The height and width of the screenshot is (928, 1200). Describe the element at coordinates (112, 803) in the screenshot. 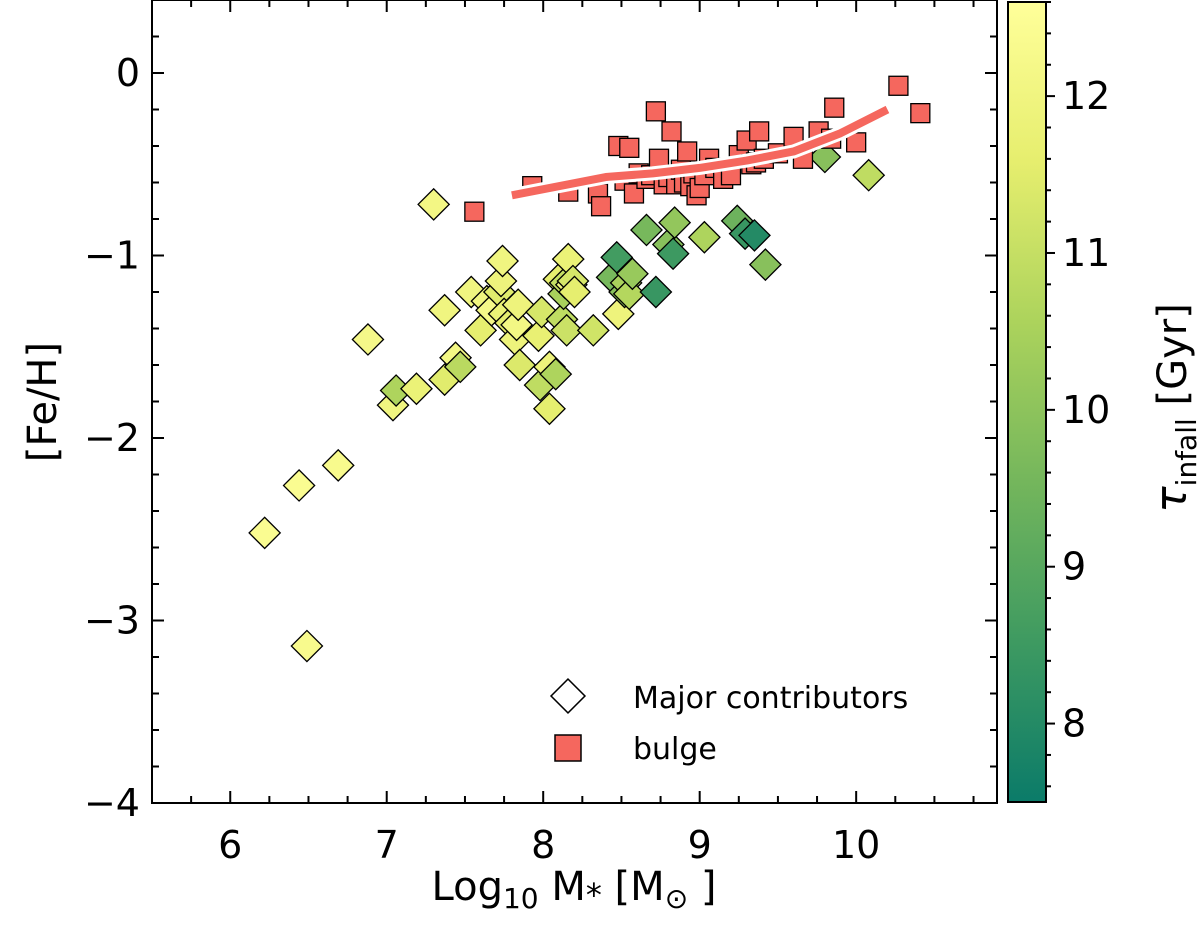

I see `y-tick-label: −4` at that location.